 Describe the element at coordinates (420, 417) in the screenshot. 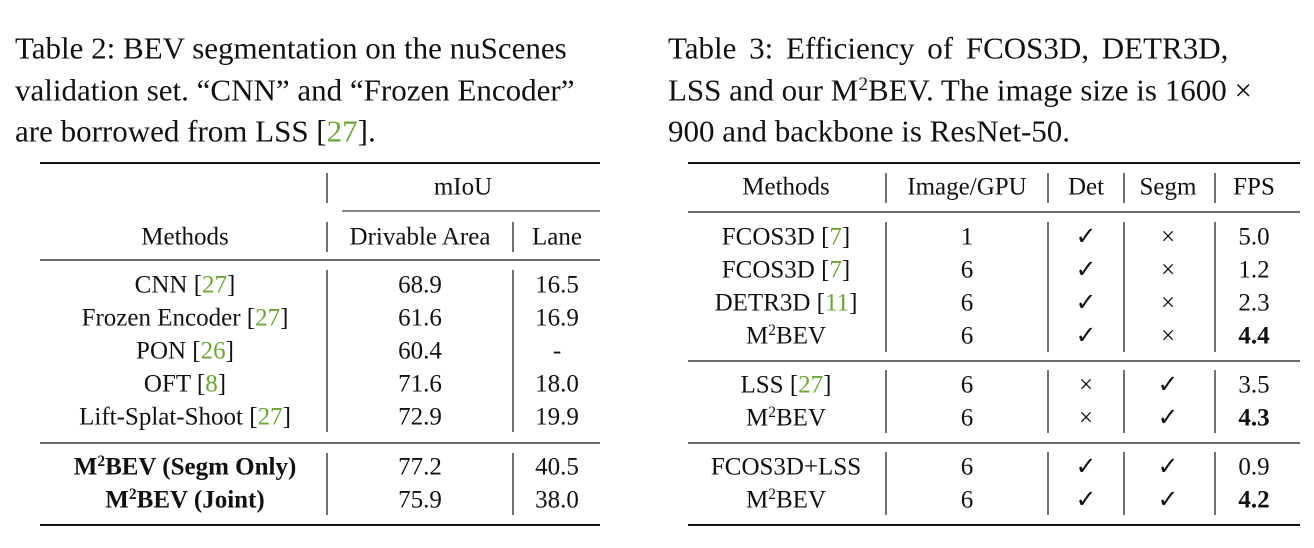

I see `table-cell: 72.9` at that location.